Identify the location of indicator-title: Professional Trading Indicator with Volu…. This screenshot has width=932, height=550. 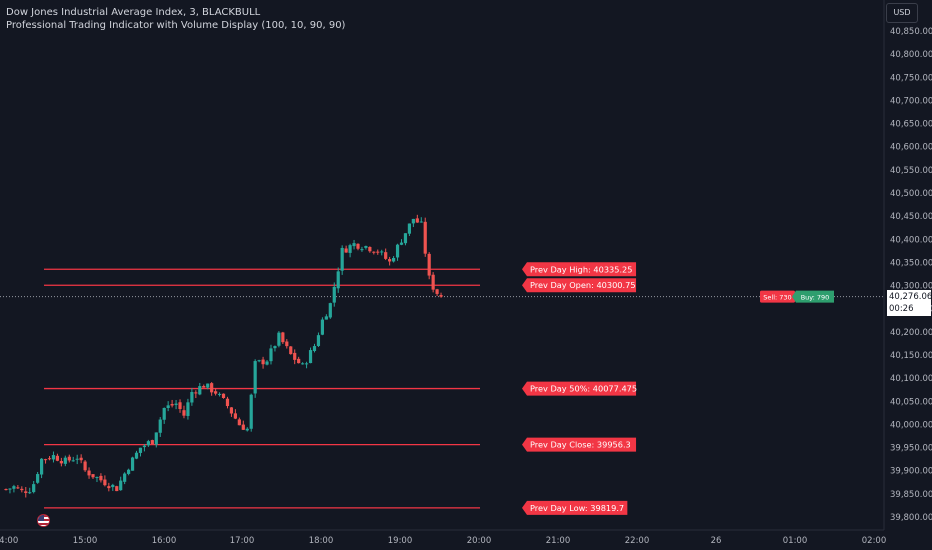
(176, 25).